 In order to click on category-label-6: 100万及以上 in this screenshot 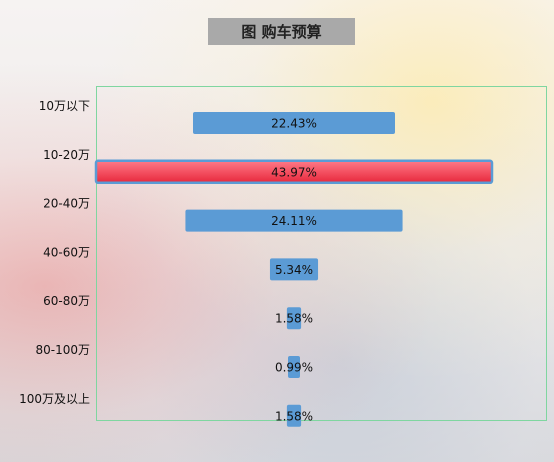, I will do `click(54, 399)`.